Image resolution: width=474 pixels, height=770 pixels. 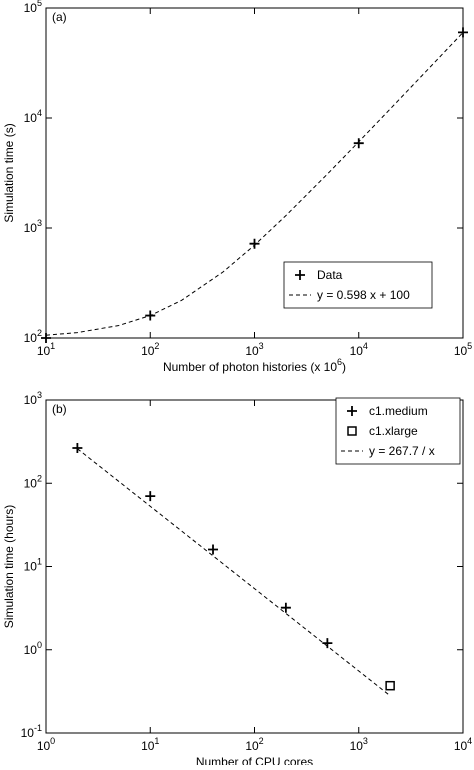 I want to click on x-tick-label-exp: 5, so click(x=469, y=346).